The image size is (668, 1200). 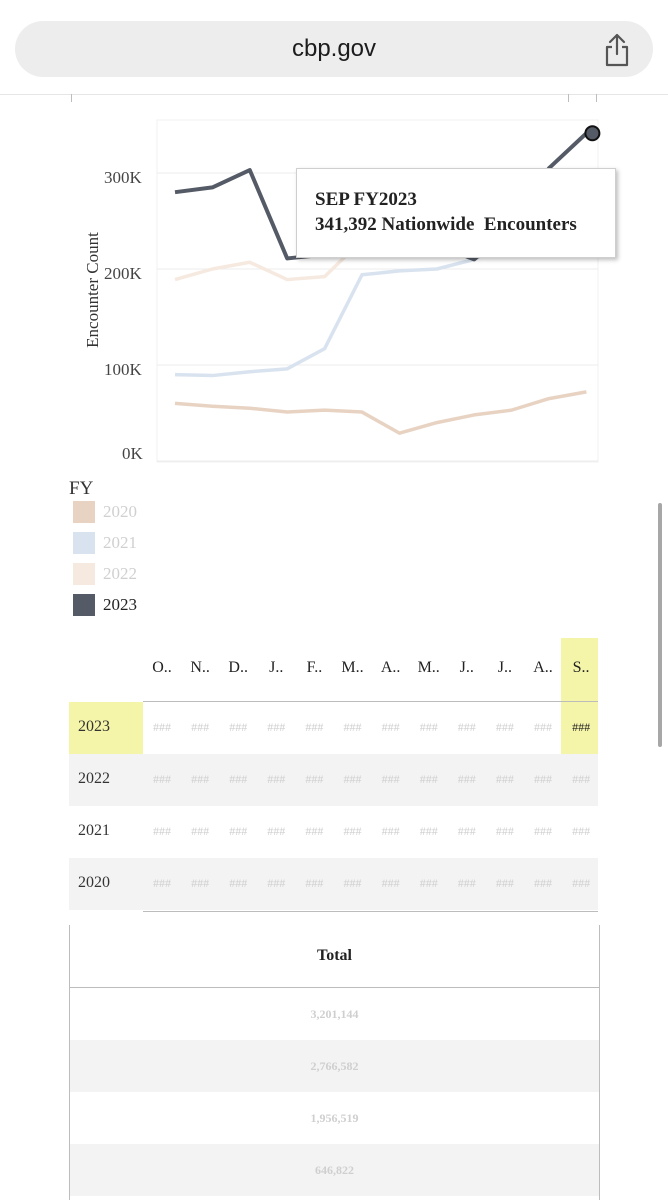 I want to click on column-header: F.., so click(x=314, y=667).